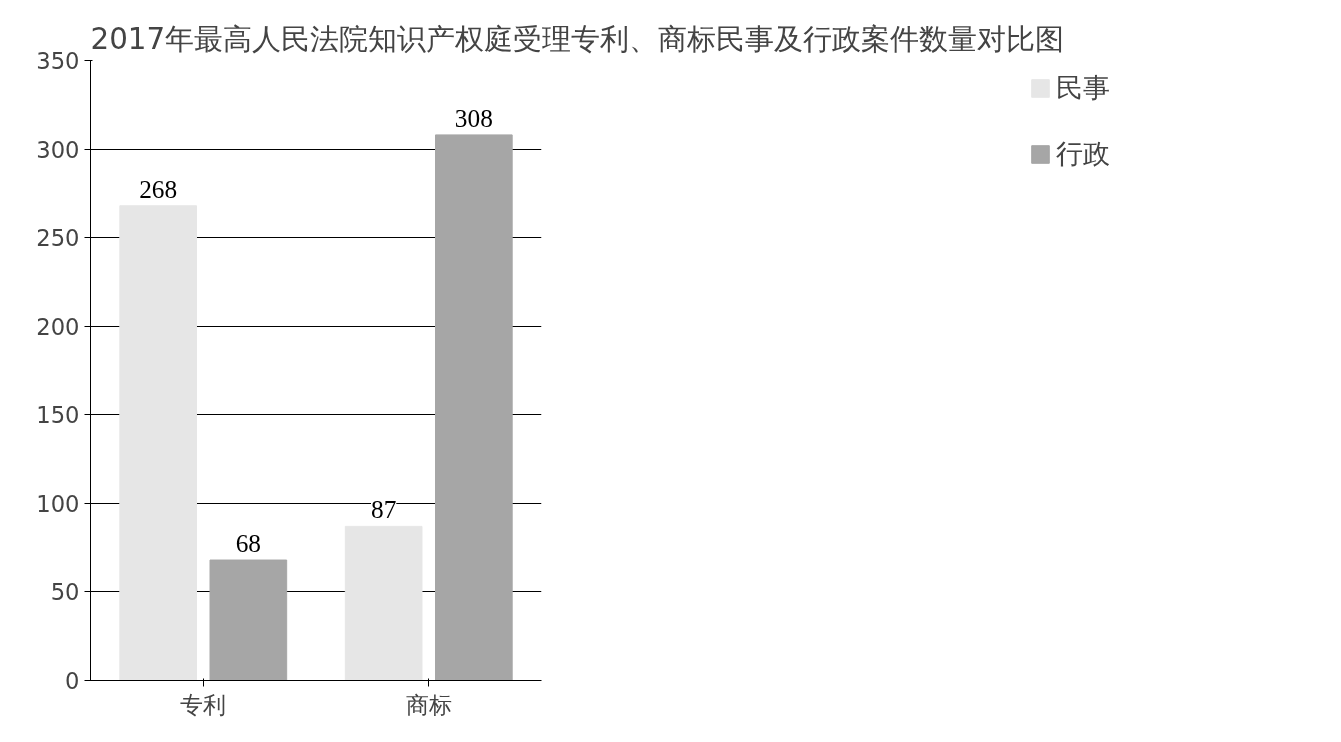  What do you see at coordinates (58, 415) in the screenshot?
I see `y-tick-label: 150` at bounding box center [58, 415].